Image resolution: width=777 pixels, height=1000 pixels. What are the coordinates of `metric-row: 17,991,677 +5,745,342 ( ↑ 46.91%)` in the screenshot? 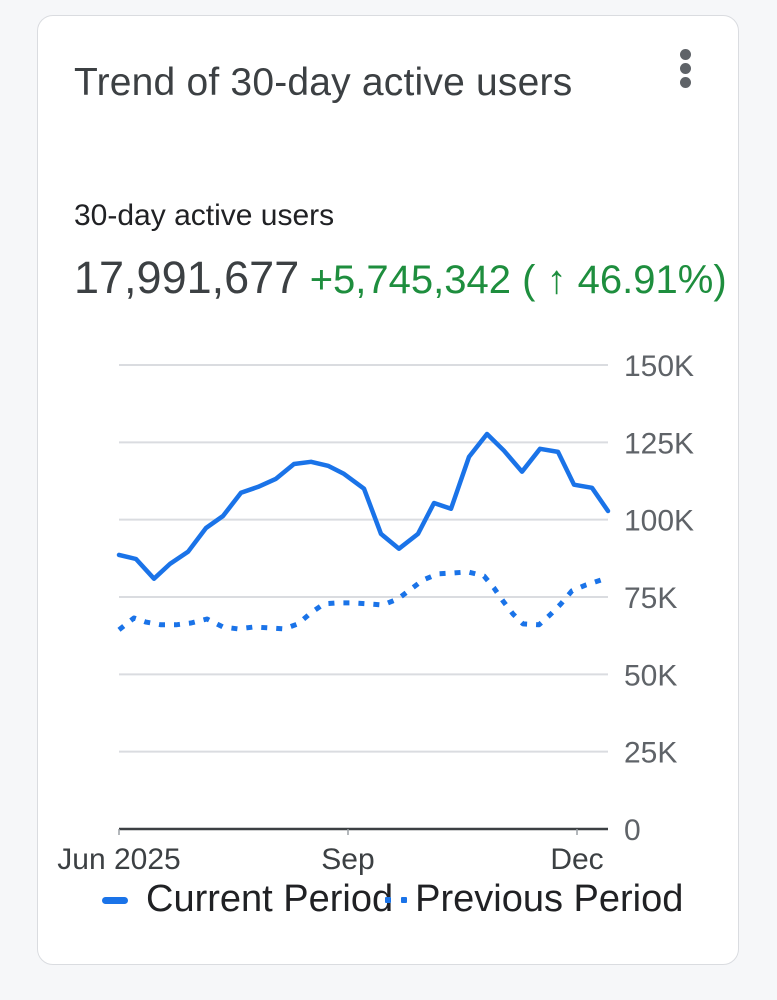 It's located at (400, 278).